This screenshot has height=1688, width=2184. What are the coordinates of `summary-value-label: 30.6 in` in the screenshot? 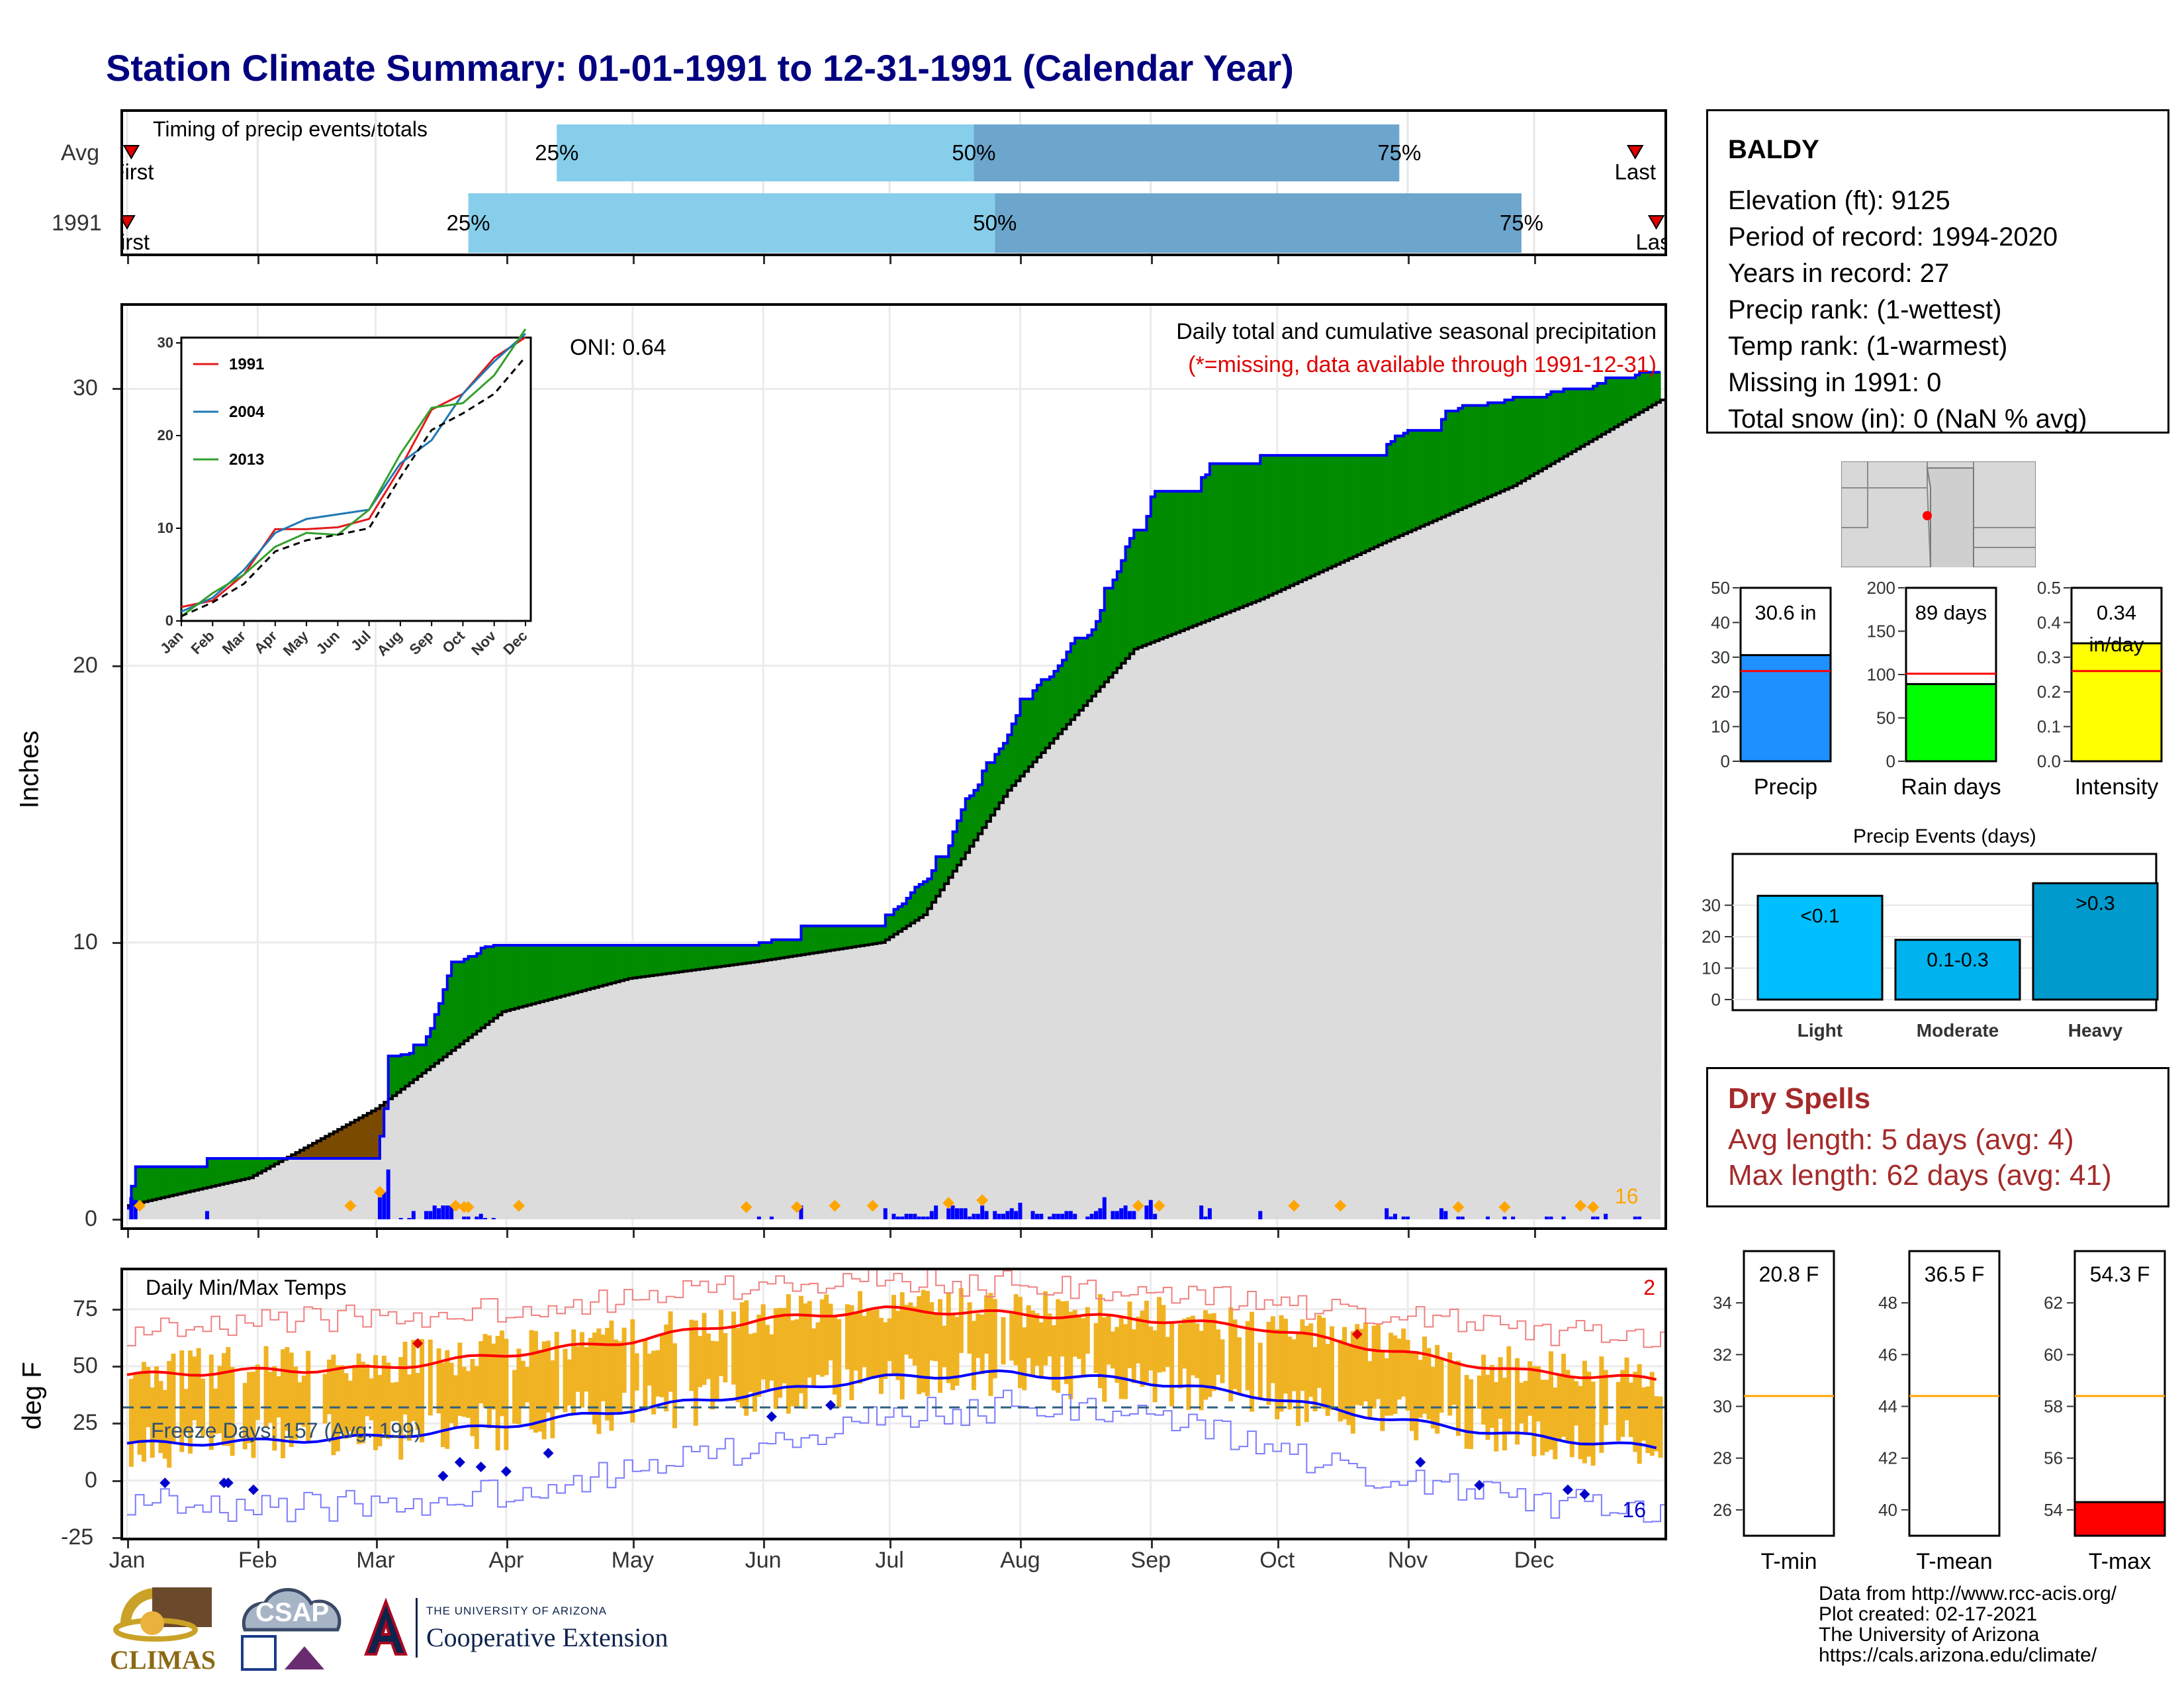 It's located at (1785, 612).